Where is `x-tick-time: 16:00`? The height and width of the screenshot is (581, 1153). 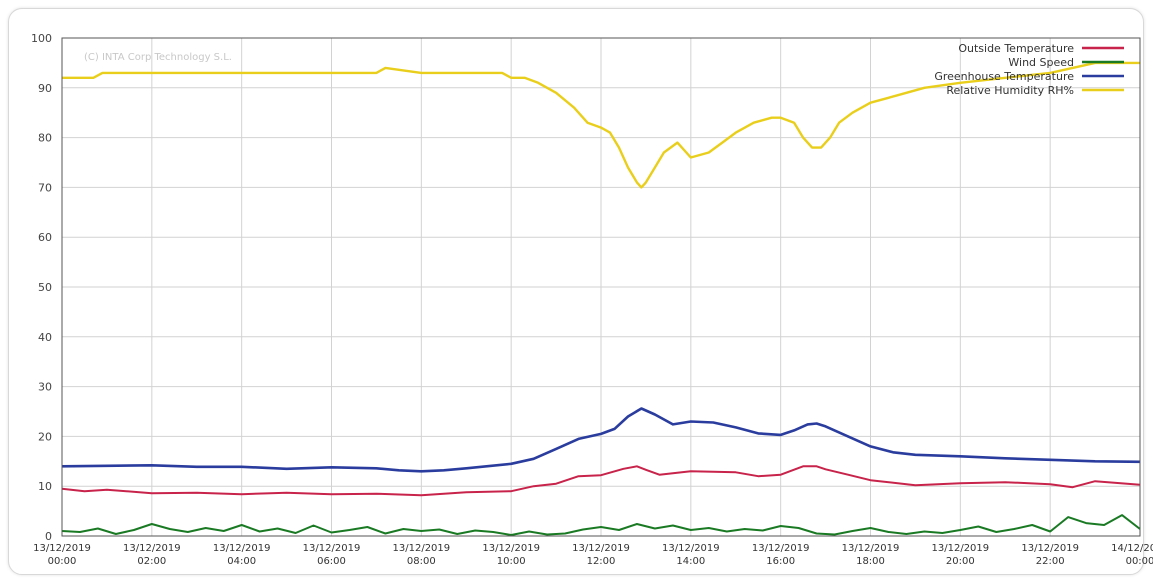
x-tick-time: 16:00 is located at coordinates (780, 561).